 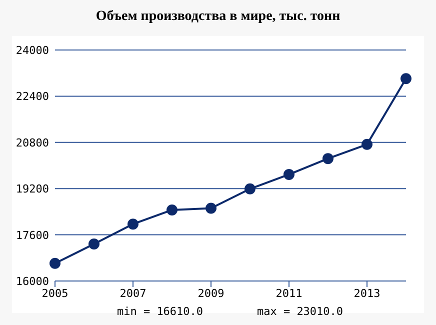 What do you see at coordinates (211, 293) in the screenshot?
I see `x-tick-label: 2009` at bounding box center [211, 293].